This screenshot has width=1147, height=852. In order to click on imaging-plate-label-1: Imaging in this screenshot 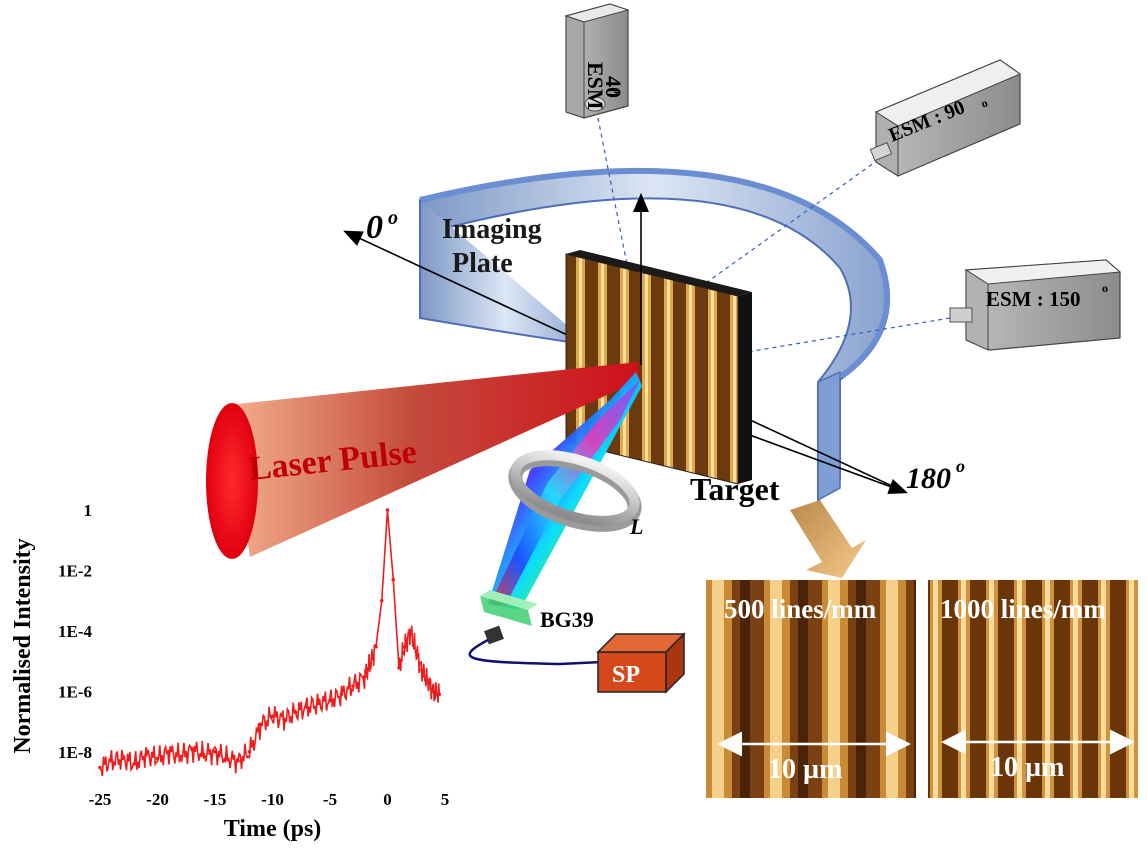, I will do `click(492, 229)`.